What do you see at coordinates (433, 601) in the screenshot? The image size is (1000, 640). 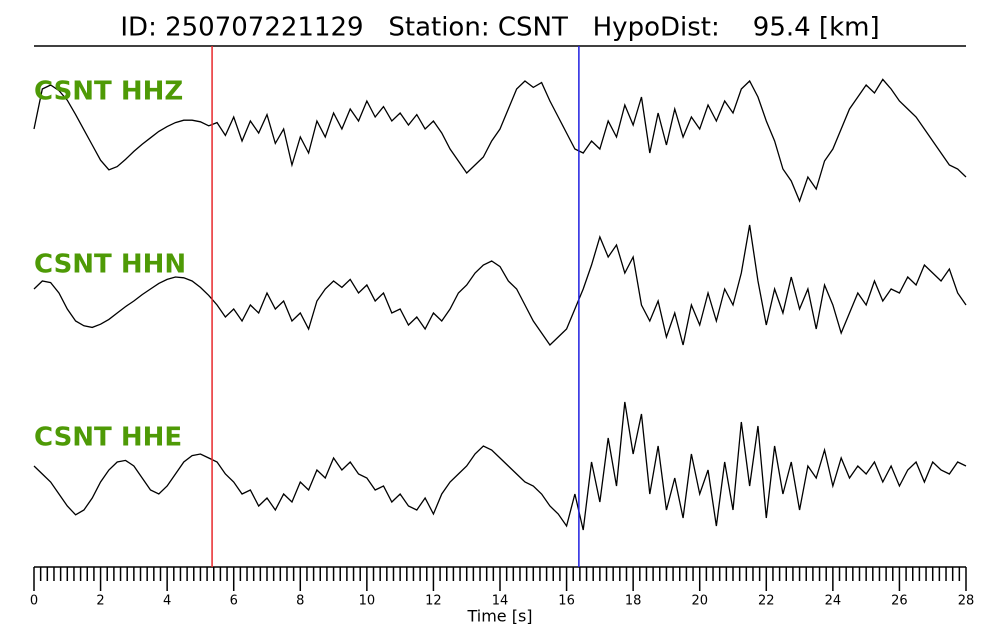 I see `x-tick-label: 12` at bounding box center [433, 601].